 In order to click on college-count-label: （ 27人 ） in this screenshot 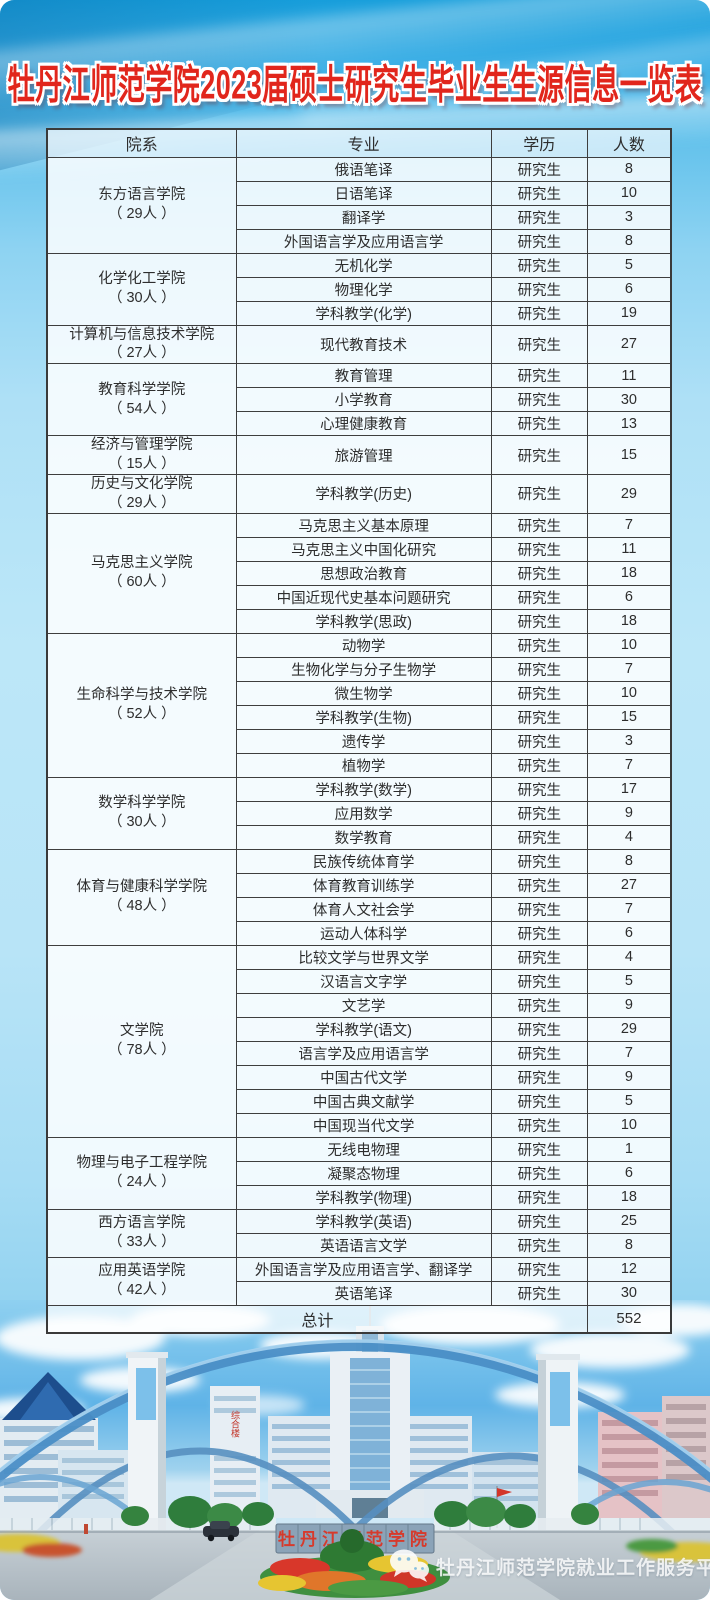, I will do `click(141, 353)`.